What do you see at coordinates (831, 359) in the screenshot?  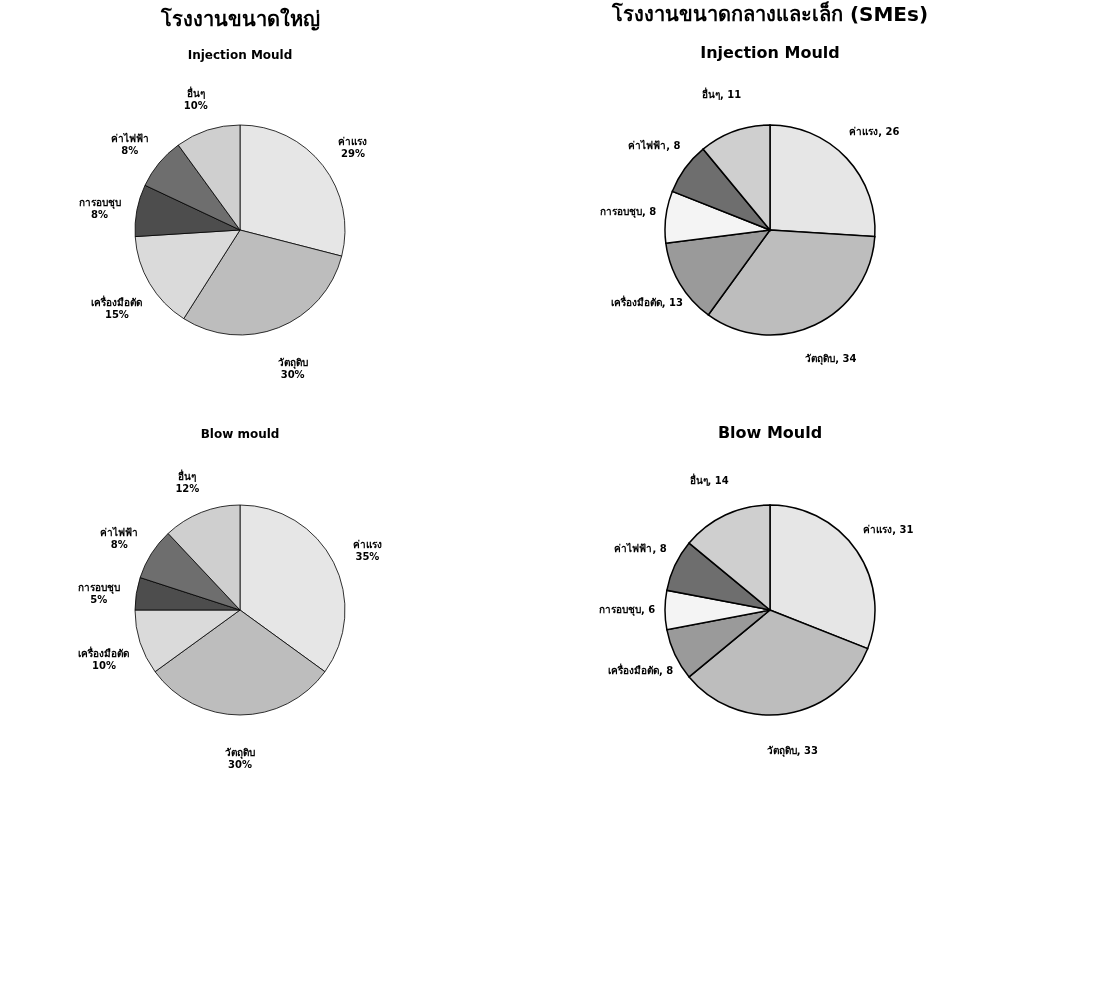 I see `slice-label: วัตถุดิบ, 34` at bounding box center [831, 359].